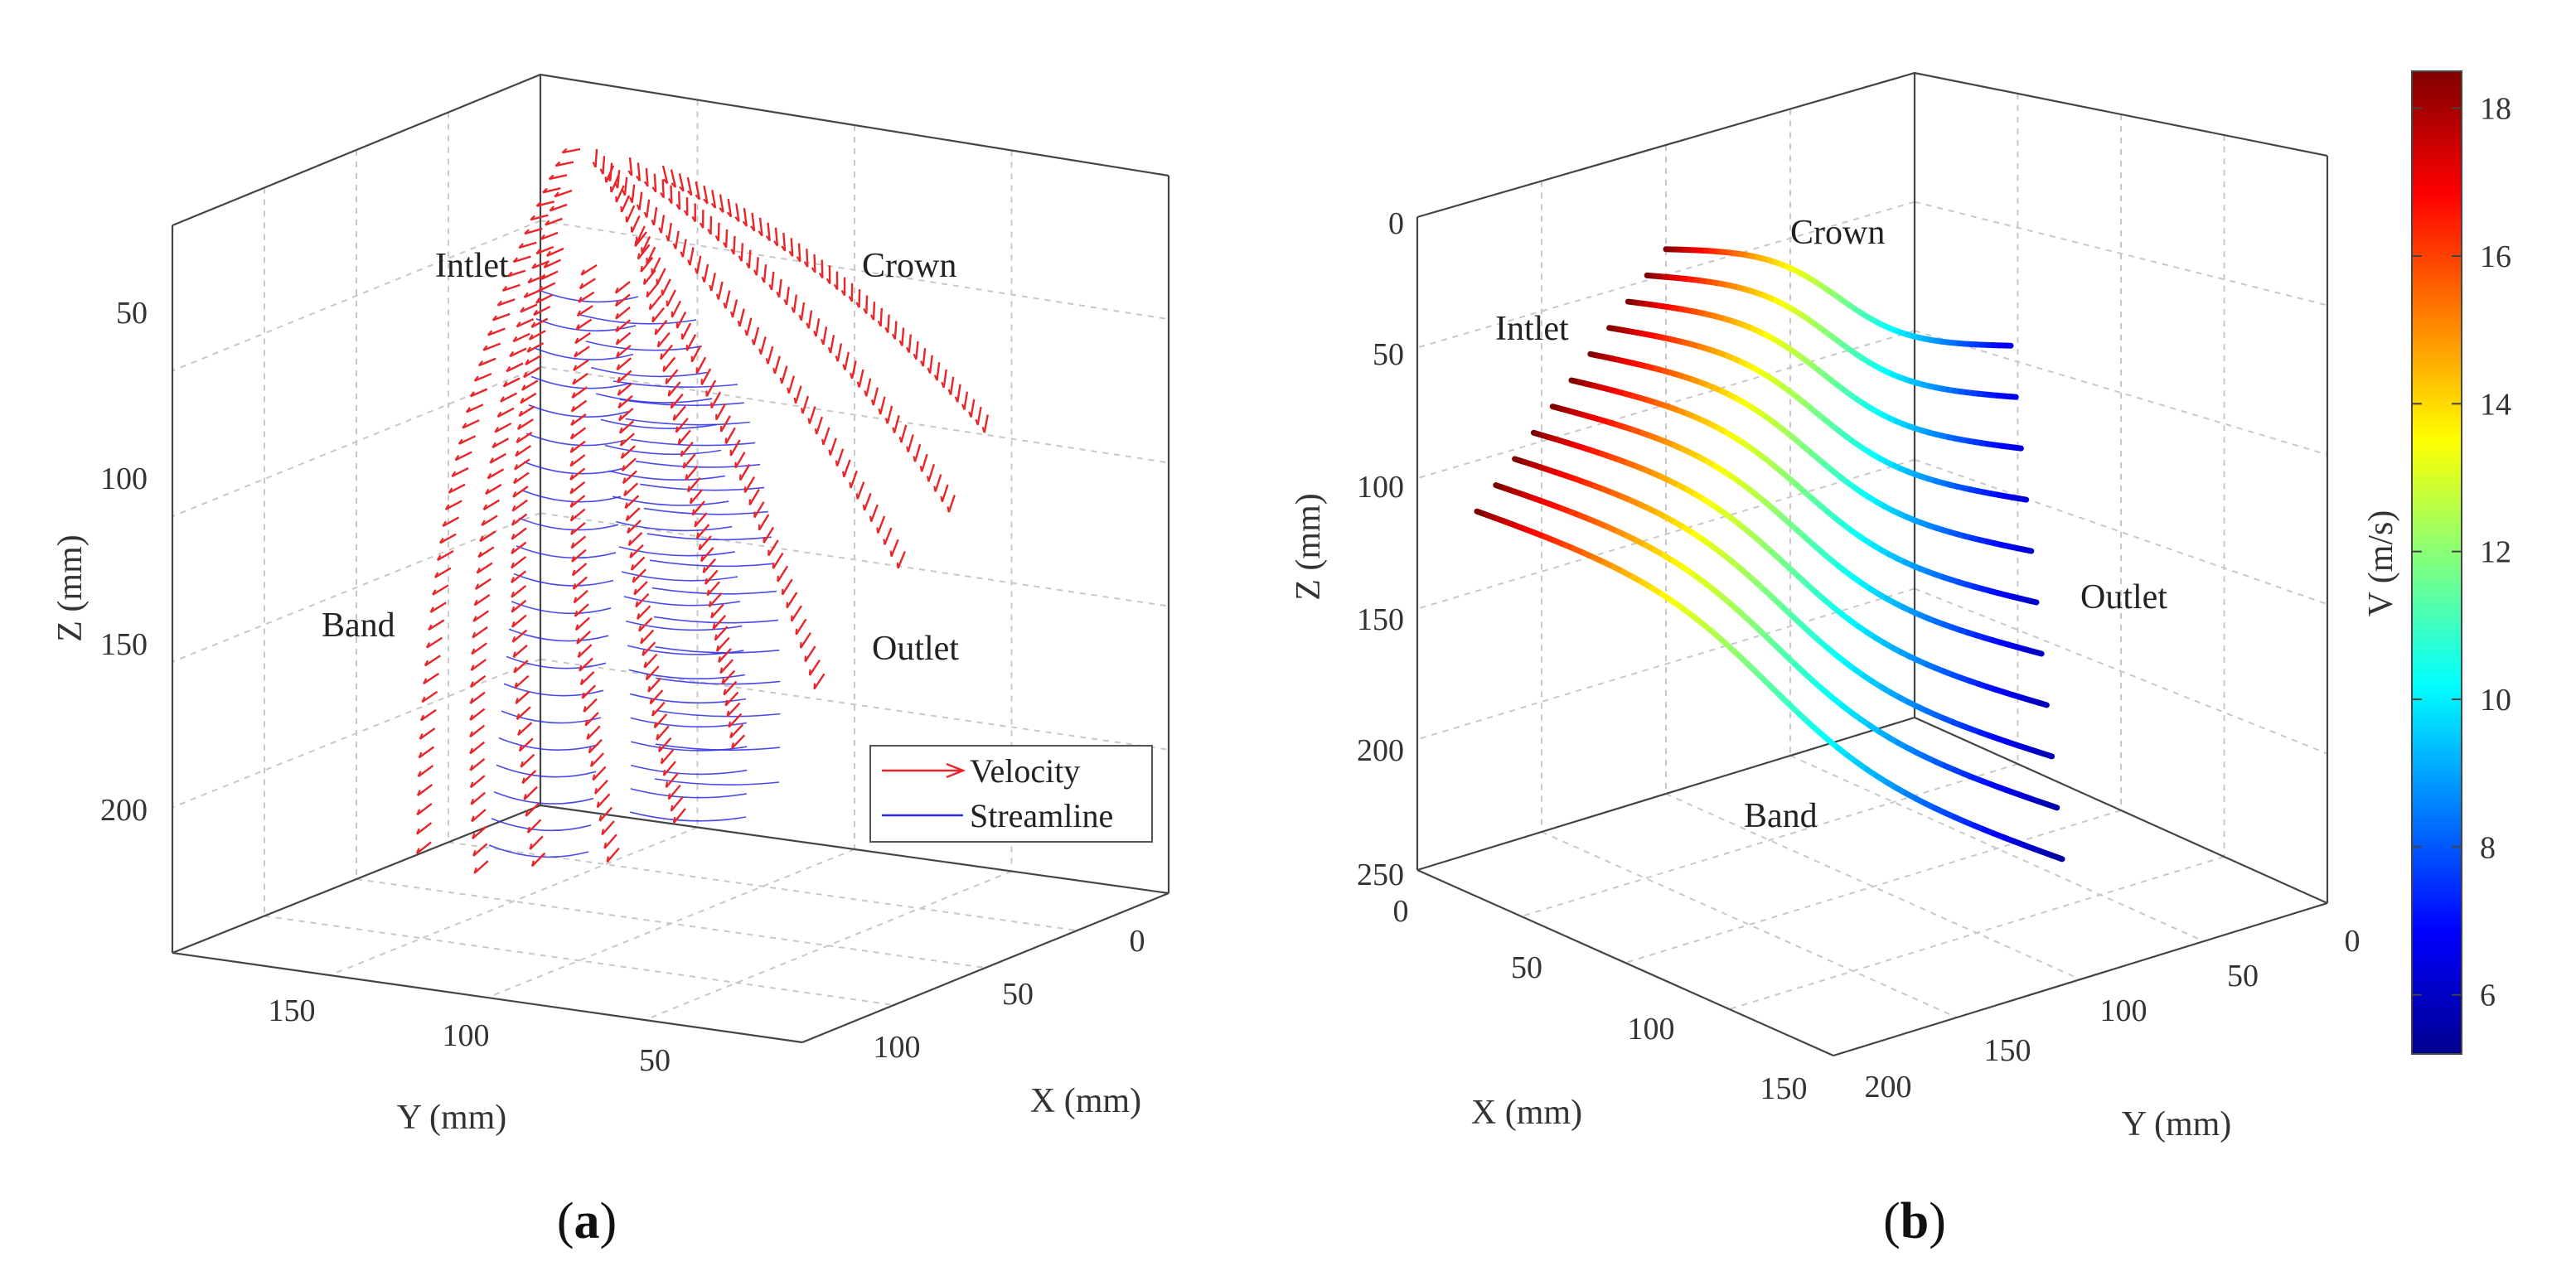 The width and height of the screenshot is (2576, 1276). Describe the element at coordinates (791, 335) in the screenshot. I see `velocity-arrow-group` at that location.